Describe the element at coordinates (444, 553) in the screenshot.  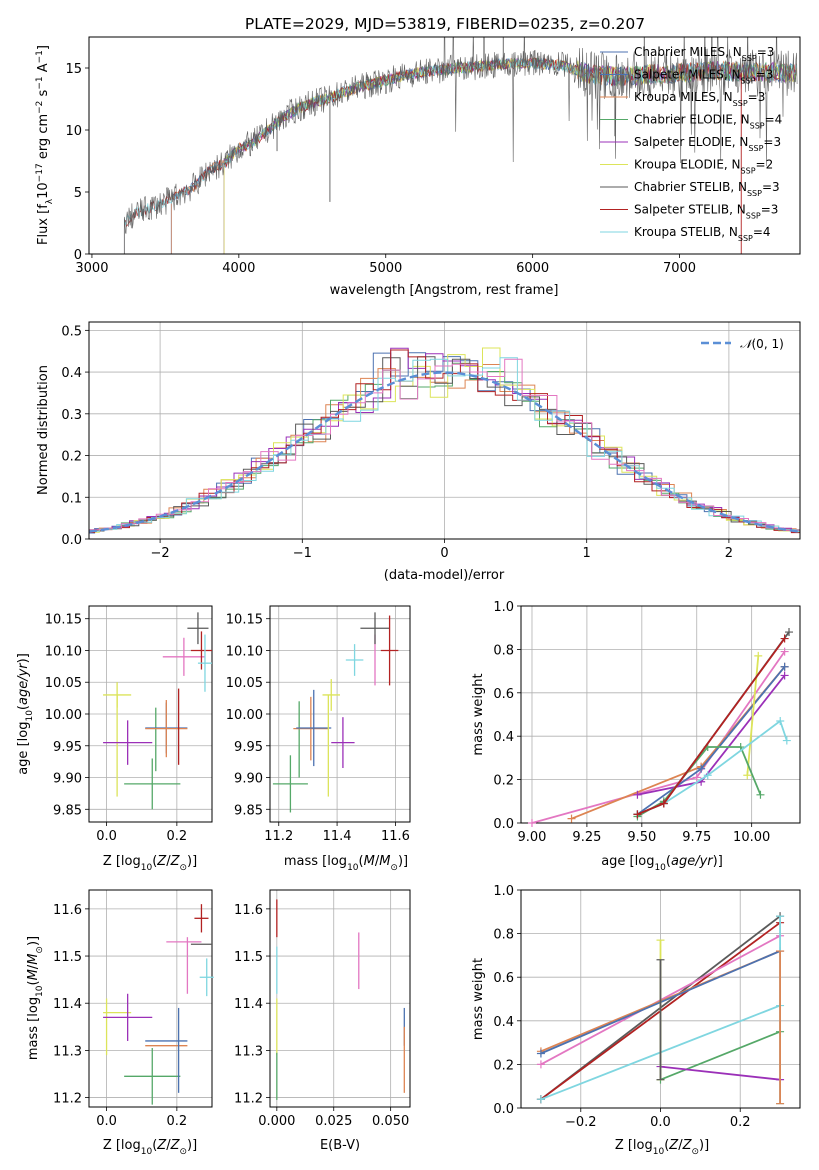
I see `x-tick-label: 0` at that location.